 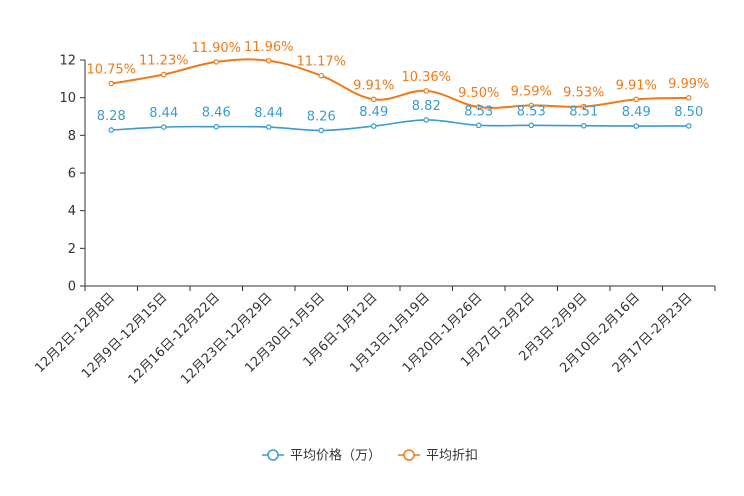 What do you see at coordinates (321, 116) in the screenshot?
I see `data-label: 8.26` at bounding box center [321, 116].